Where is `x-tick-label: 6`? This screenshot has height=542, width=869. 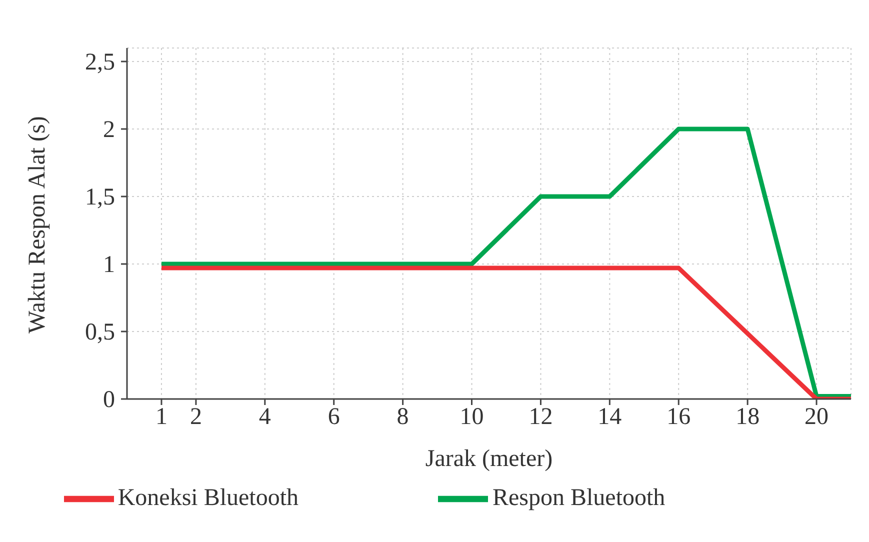 x-tick-label: 6 is located at coordinates (334, 417).